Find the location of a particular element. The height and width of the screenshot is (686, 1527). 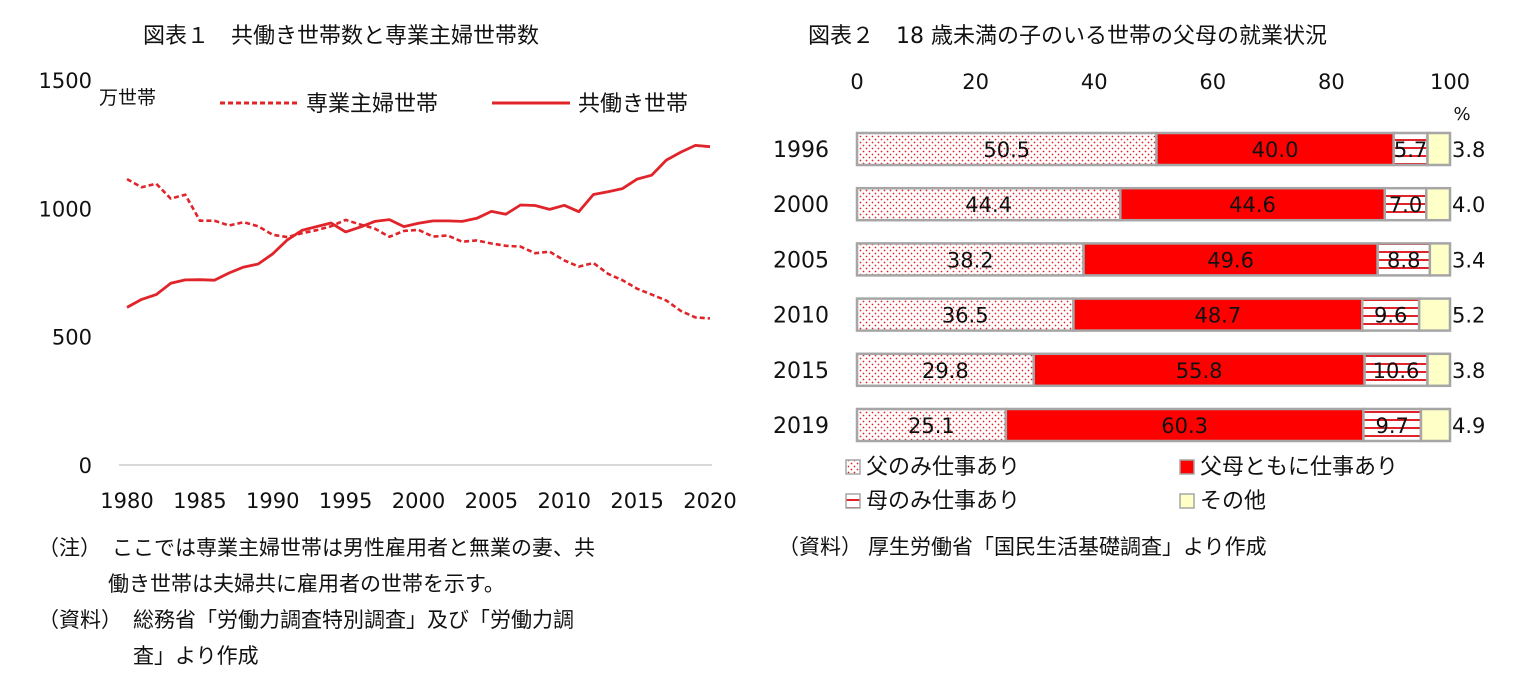

chart2-data-label: 38.2 is located at coordinates (970, 260).